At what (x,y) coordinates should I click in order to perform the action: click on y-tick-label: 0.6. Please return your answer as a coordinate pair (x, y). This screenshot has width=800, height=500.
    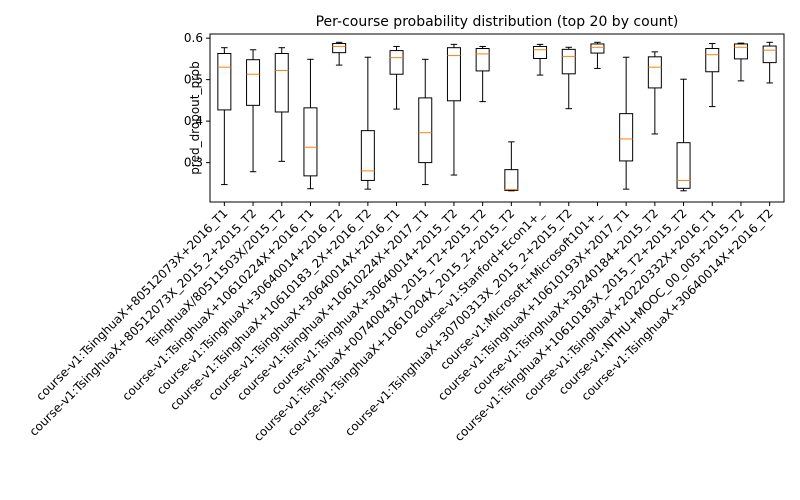
    Looking at the image, I should click on (193, 38).